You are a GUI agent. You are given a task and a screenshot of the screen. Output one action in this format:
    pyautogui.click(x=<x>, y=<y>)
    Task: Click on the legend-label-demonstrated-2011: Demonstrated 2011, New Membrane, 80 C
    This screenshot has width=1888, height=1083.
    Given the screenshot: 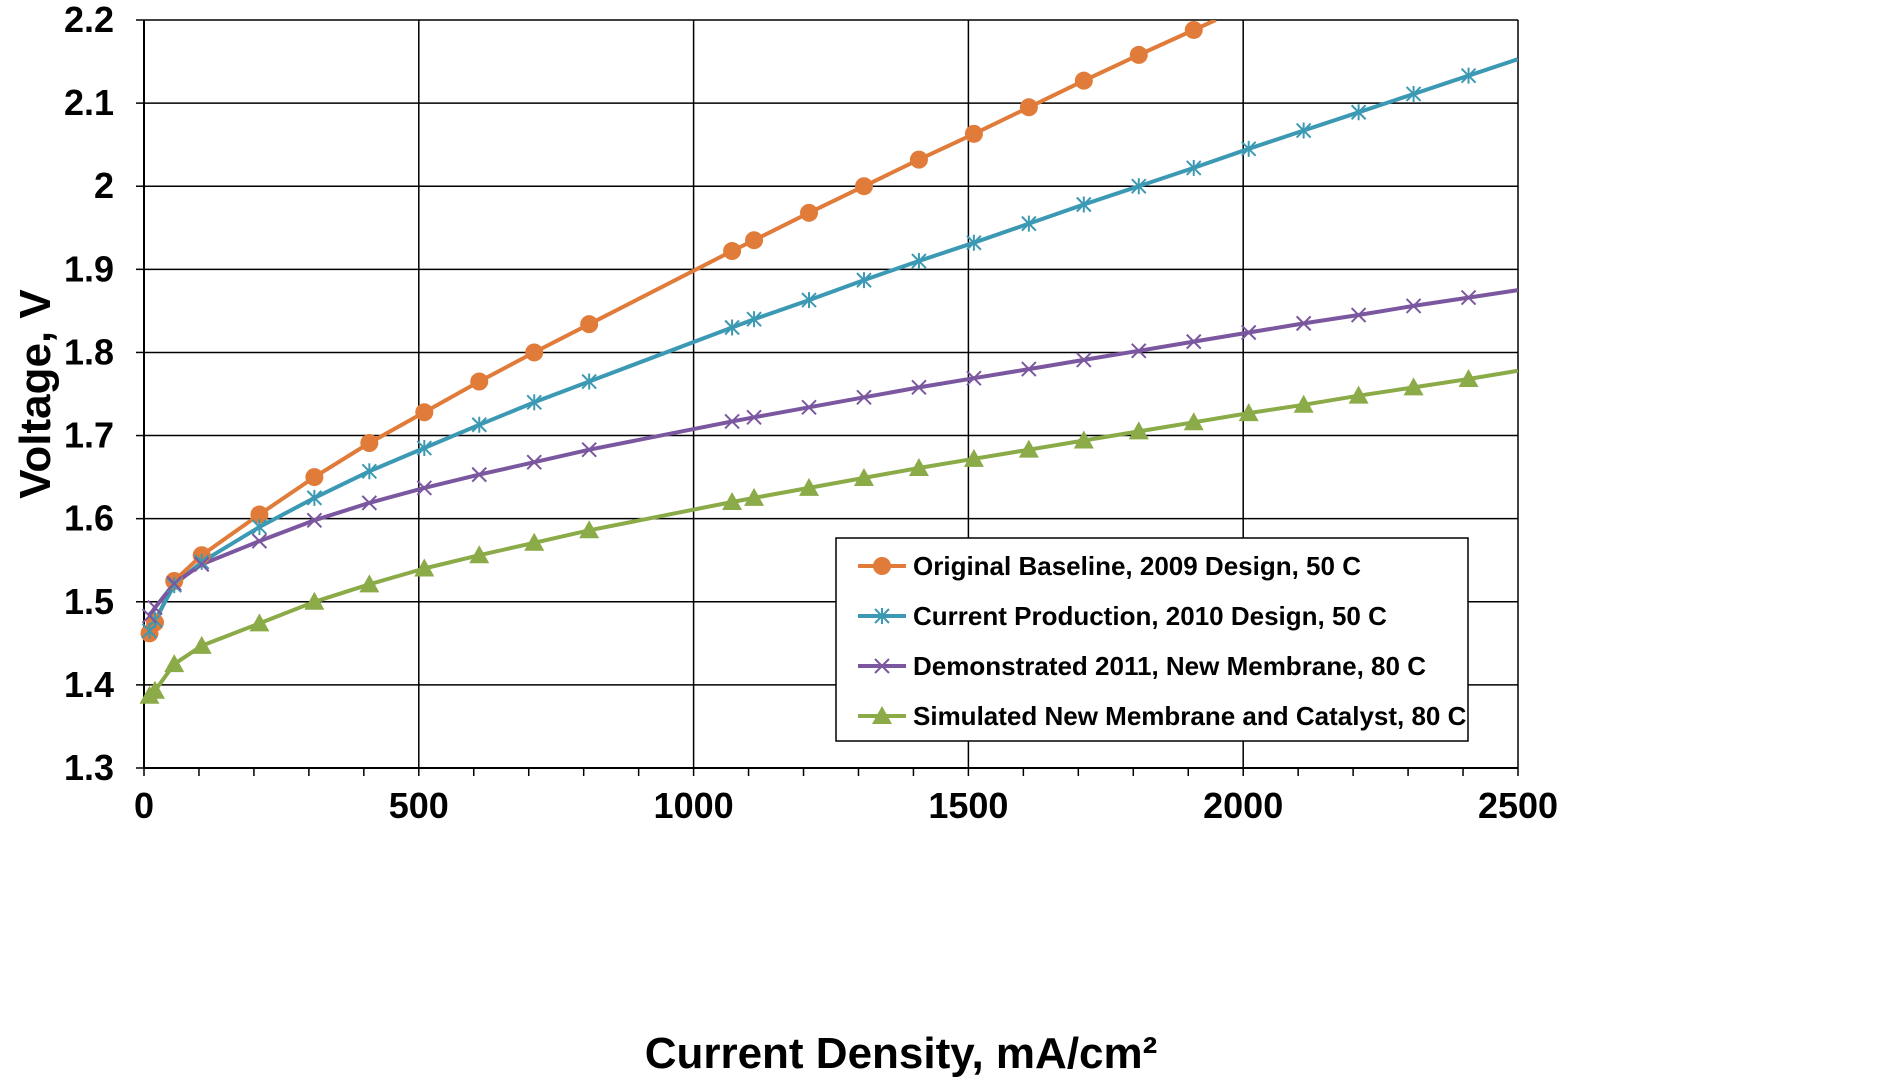 What is the action you would take?
    pyautogui.click(x=1169, y=666)
    